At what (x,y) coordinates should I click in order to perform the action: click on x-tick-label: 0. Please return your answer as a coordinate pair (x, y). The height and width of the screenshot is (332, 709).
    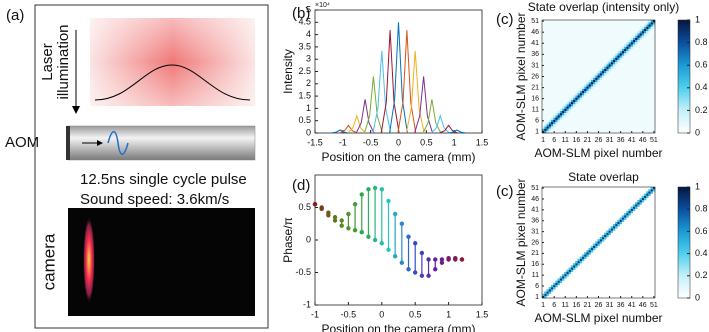
    Looking at the image, I should click on (381, 314).